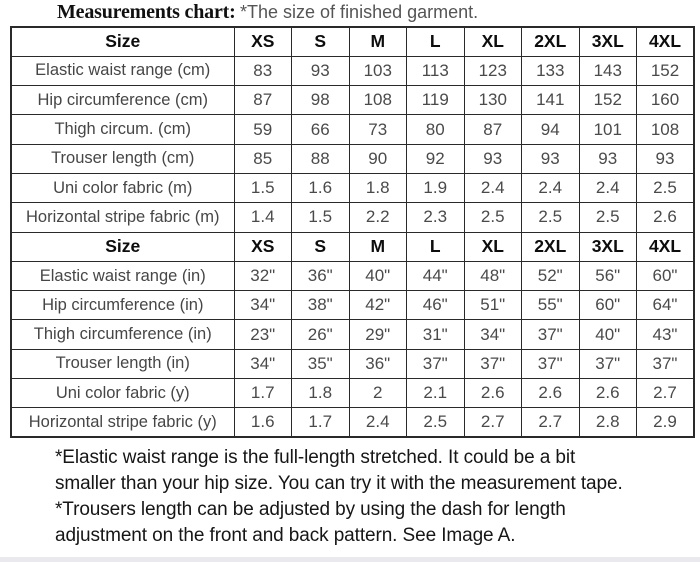 Image resolution: width=700 pixels, height=562 pixels. What do you see at coordinates (320, 217) in the screenshot?
I see `cell-value: 1.5` at bounding box center [320, 217].